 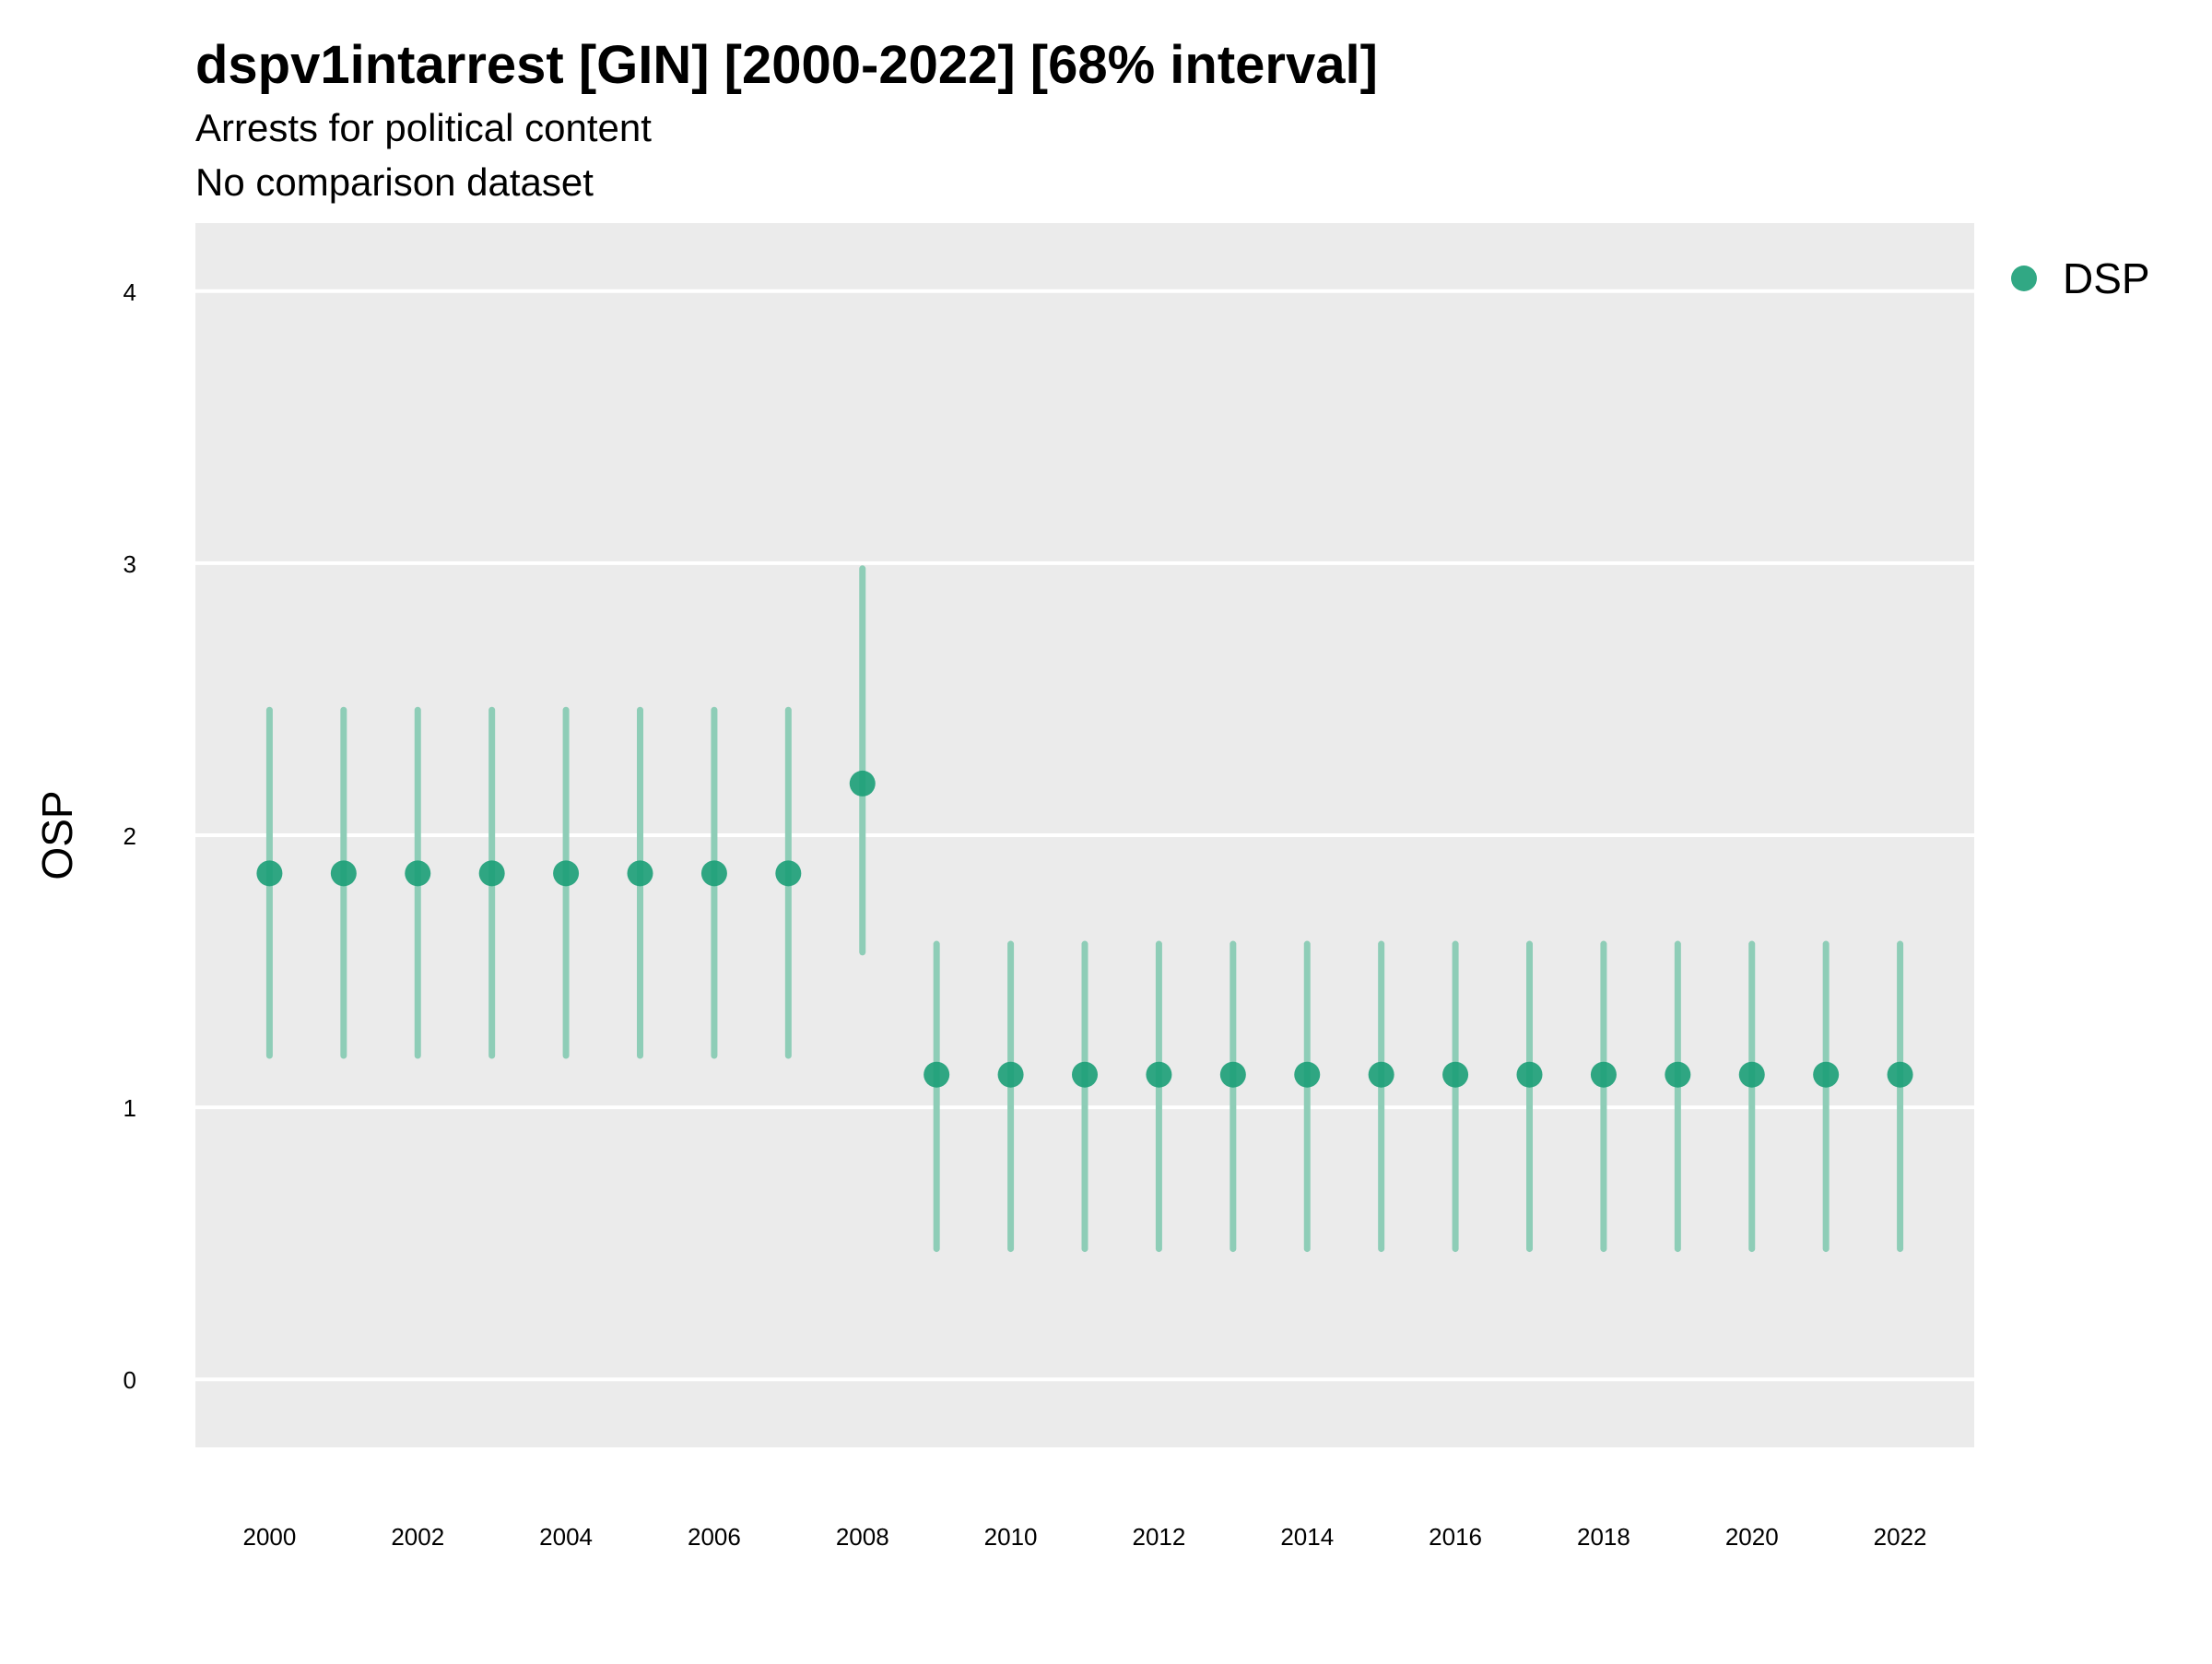 What do you see at coordinates (1158, 1537) in the screenshot?
I see `x-tick-label-2012: 2012` at bounding box center [1158, 1537].